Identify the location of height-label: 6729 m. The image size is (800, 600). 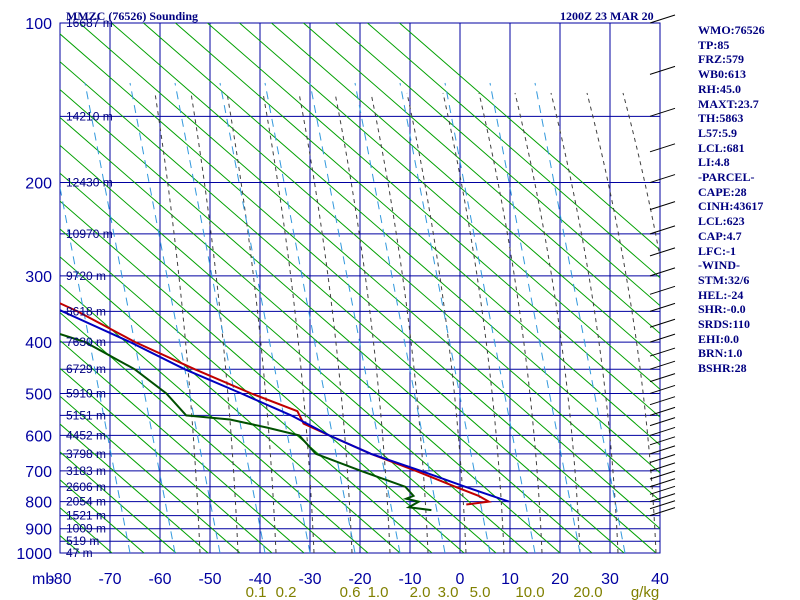
(86, 369).